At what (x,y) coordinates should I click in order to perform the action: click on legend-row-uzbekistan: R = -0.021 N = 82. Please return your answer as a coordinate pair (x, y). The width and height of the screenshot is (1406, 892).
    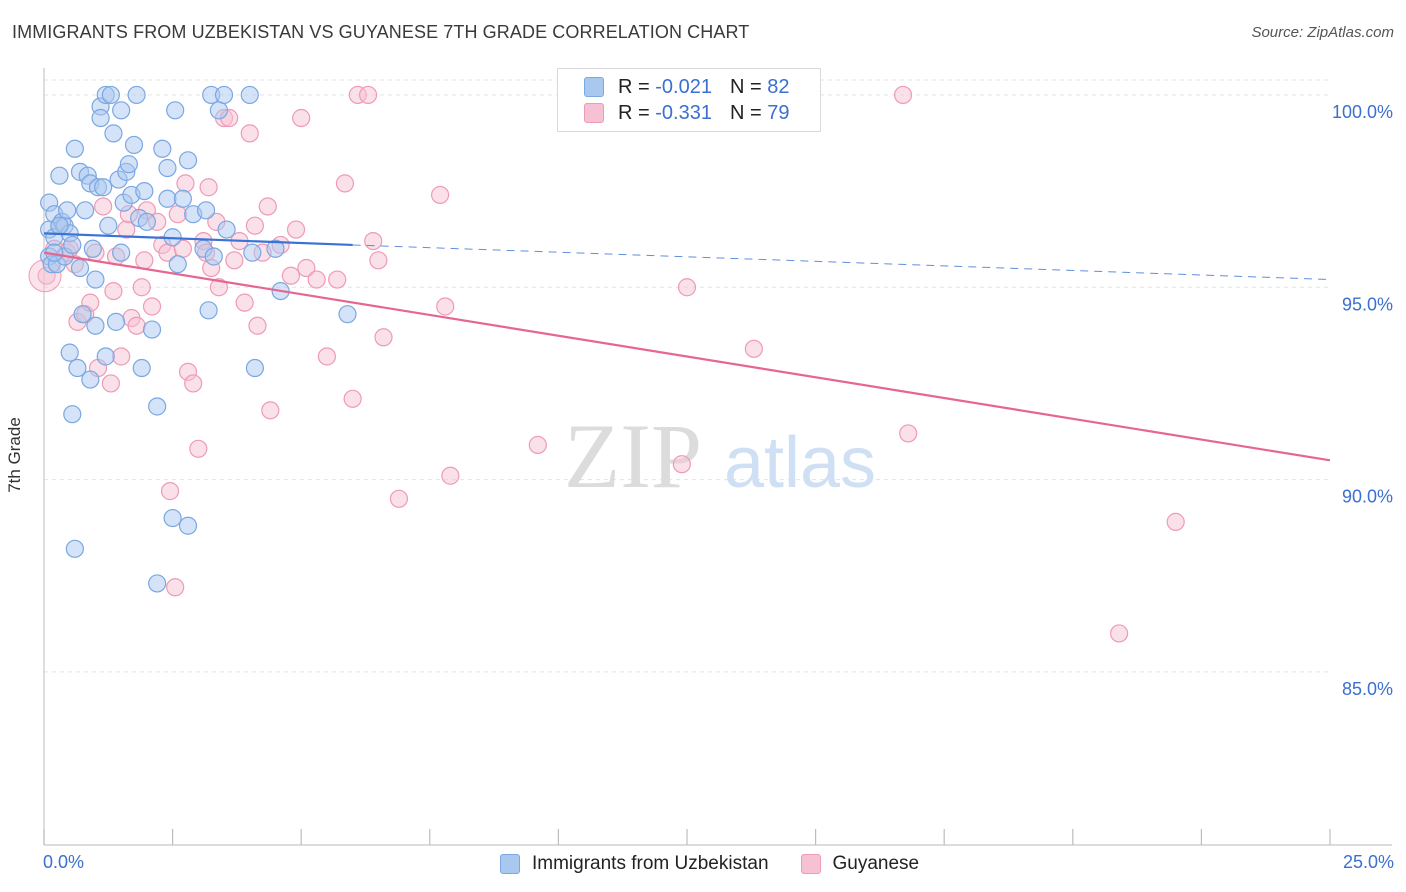
    Looking at the image, I should click on (686, 87).